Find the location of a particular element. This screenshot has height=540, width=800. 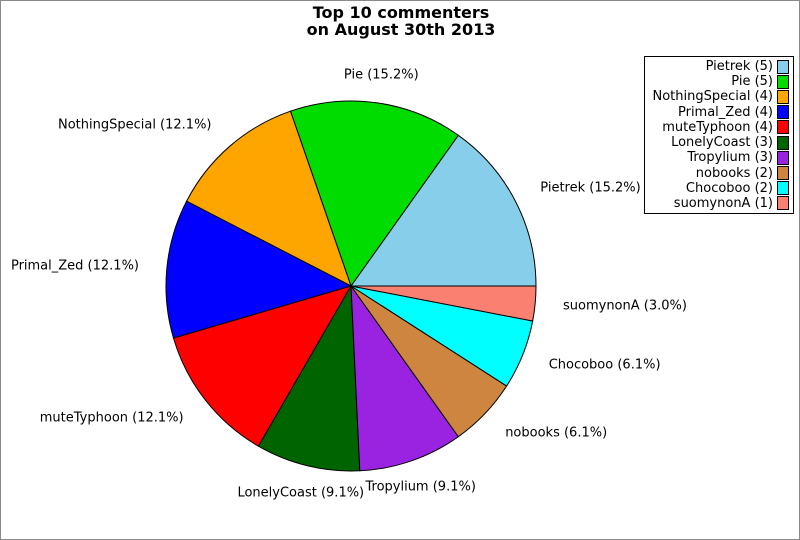

legend-item-label: NothingSpecial (4) is located at coordinates (712, 97).